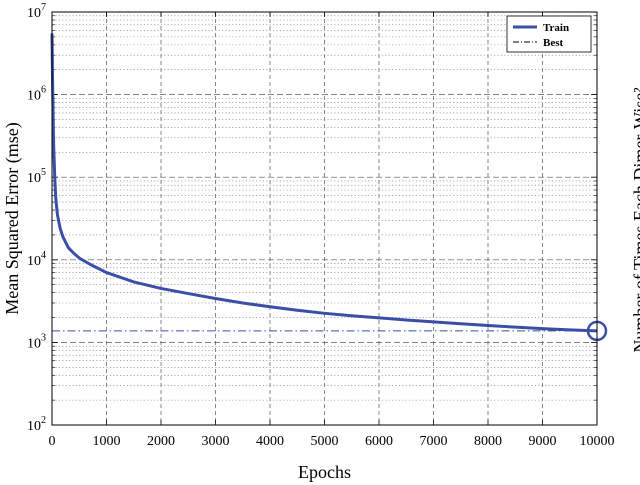 This screenshot has height=485, width=640. Describe the element at coordinates (161, 441) in the screenshot. I see `x-tick-label: 2000` at that location.